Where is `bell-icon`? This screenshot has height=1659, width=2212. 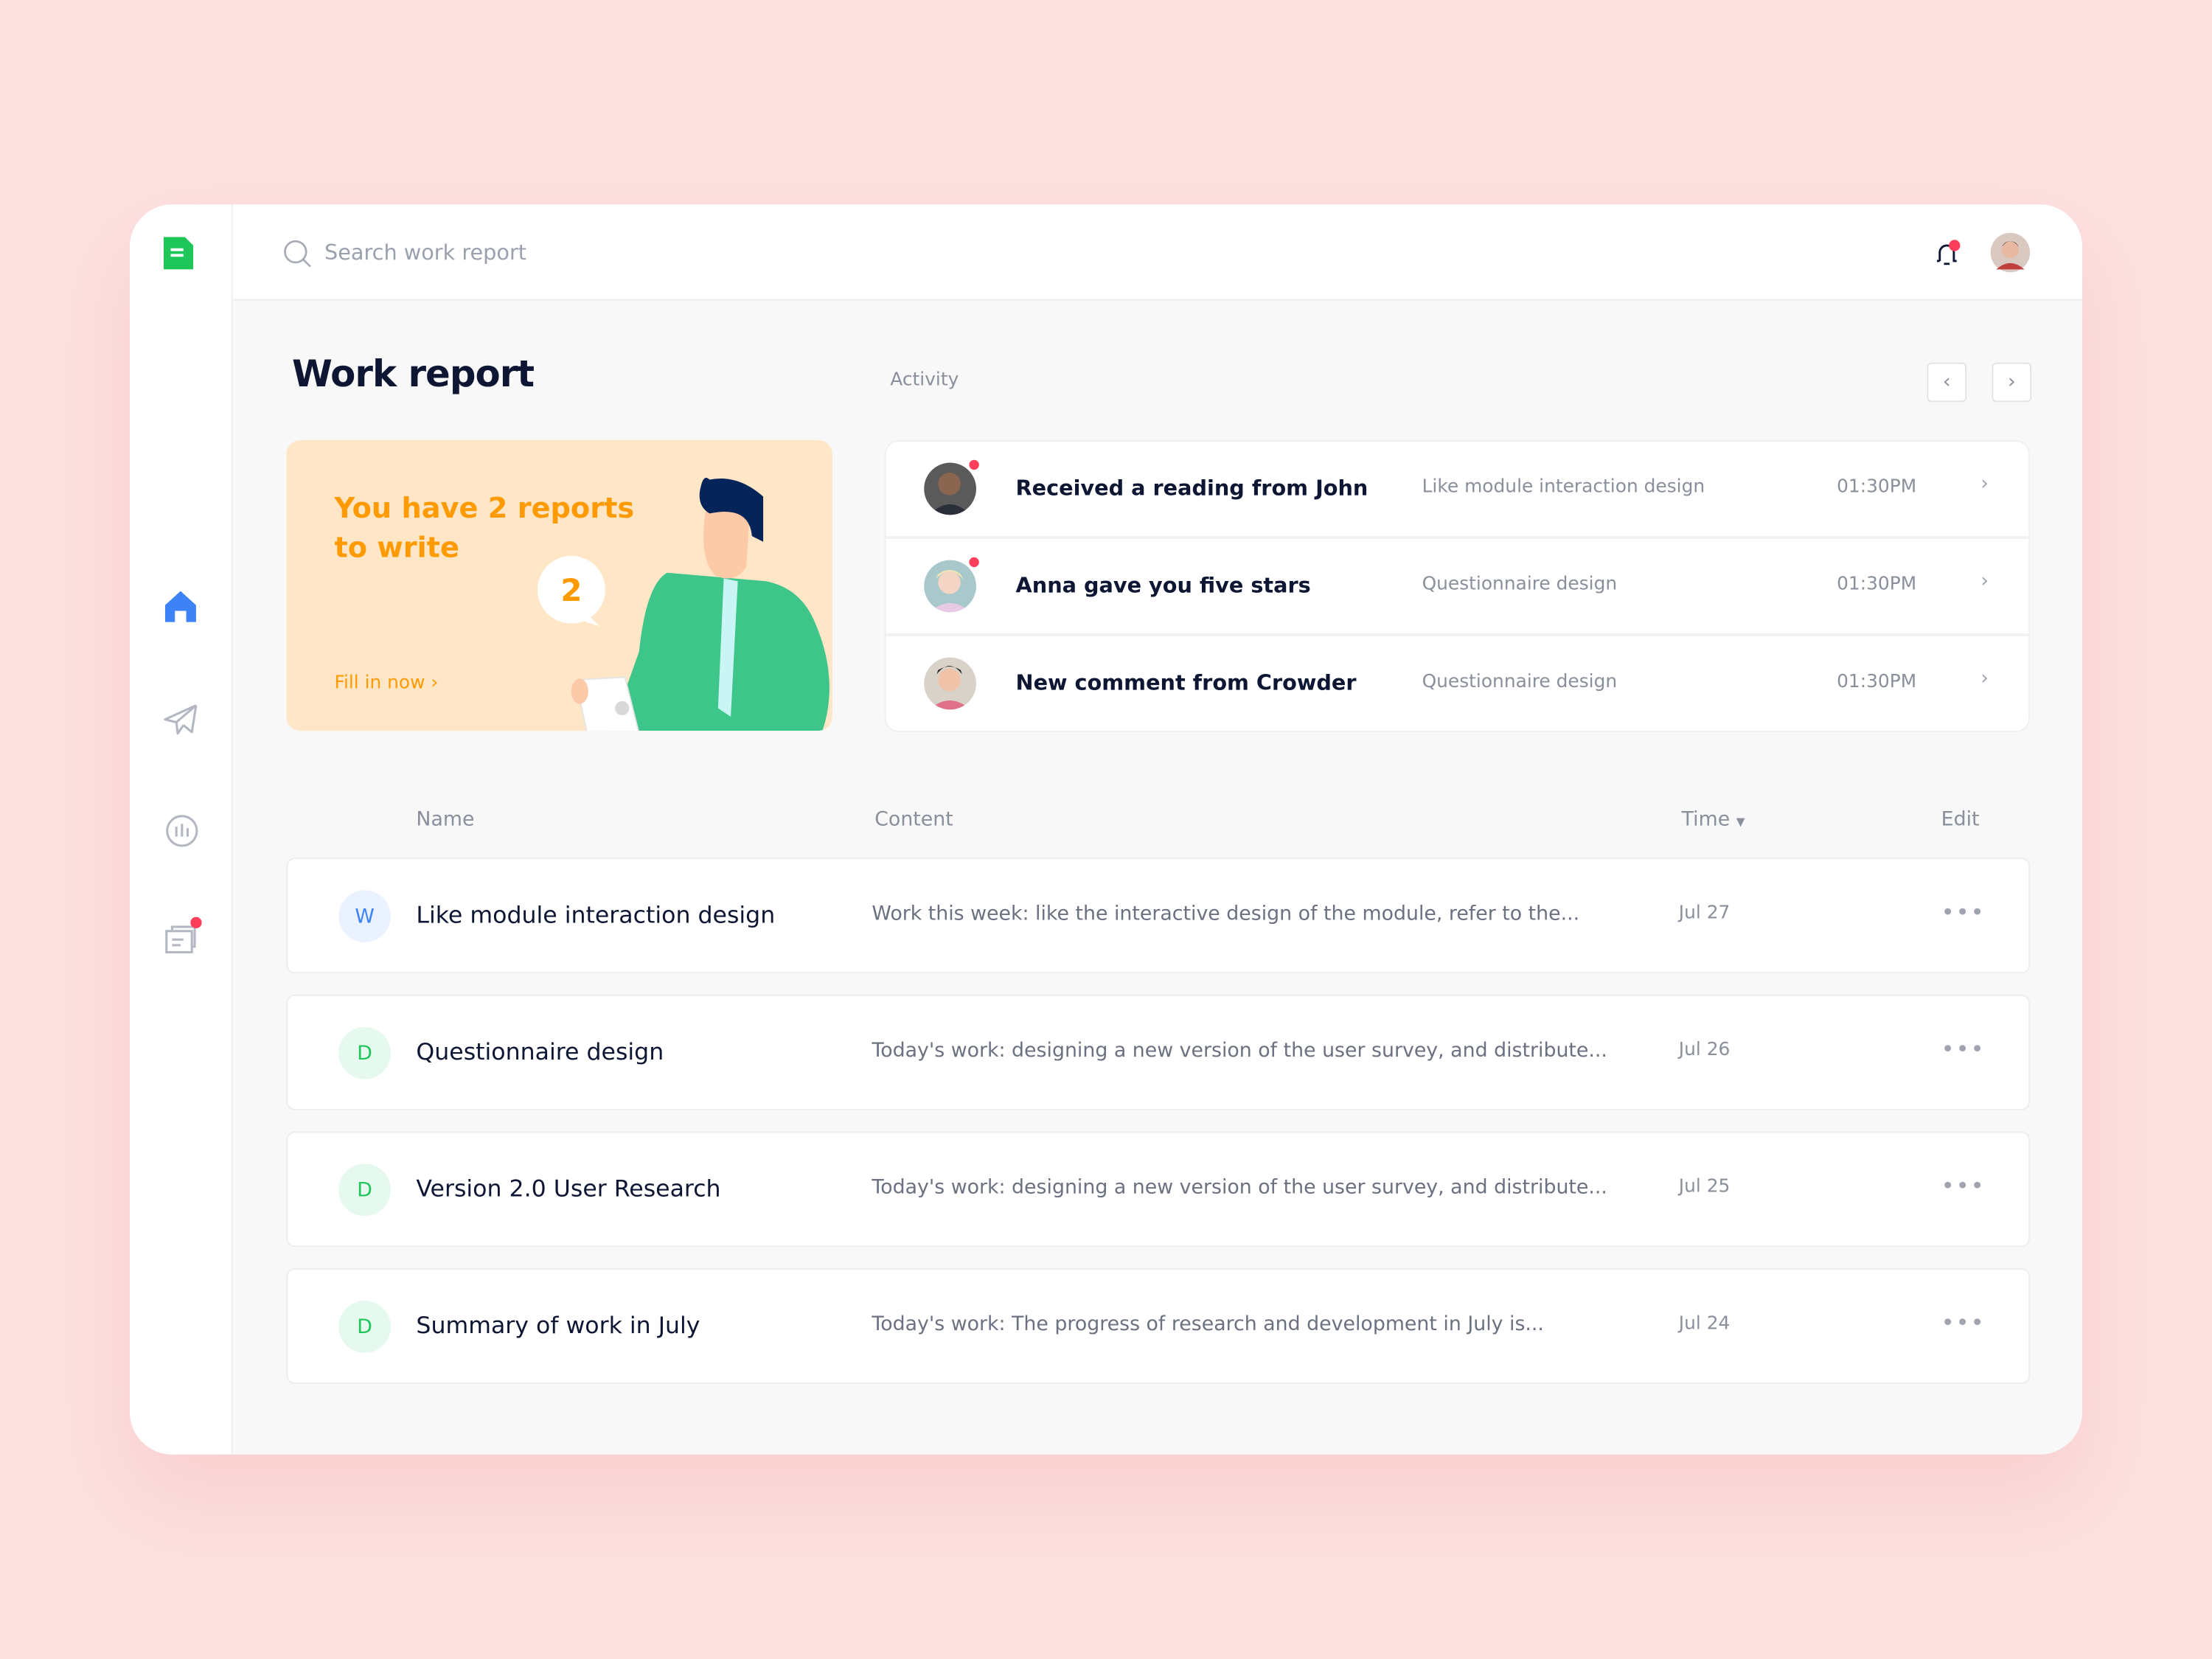 bell-icon is located at coordinates (1948, 253).